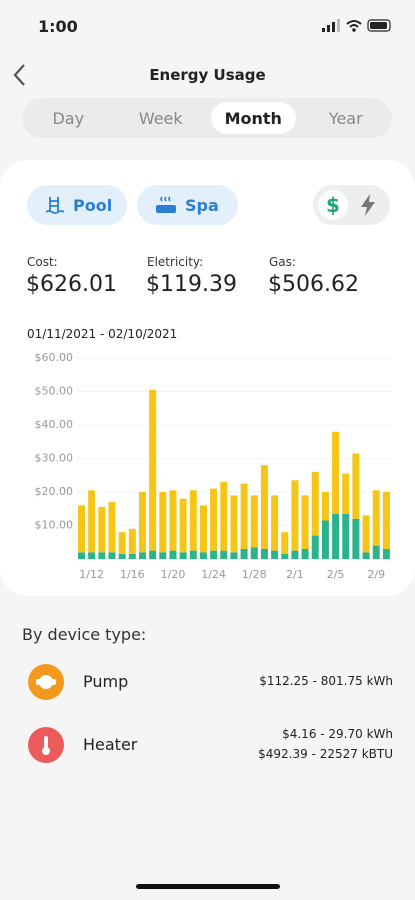 The width and height of the screenshot is (415, 900). I want to click on spa-filter: Spa, so click(187, 205).